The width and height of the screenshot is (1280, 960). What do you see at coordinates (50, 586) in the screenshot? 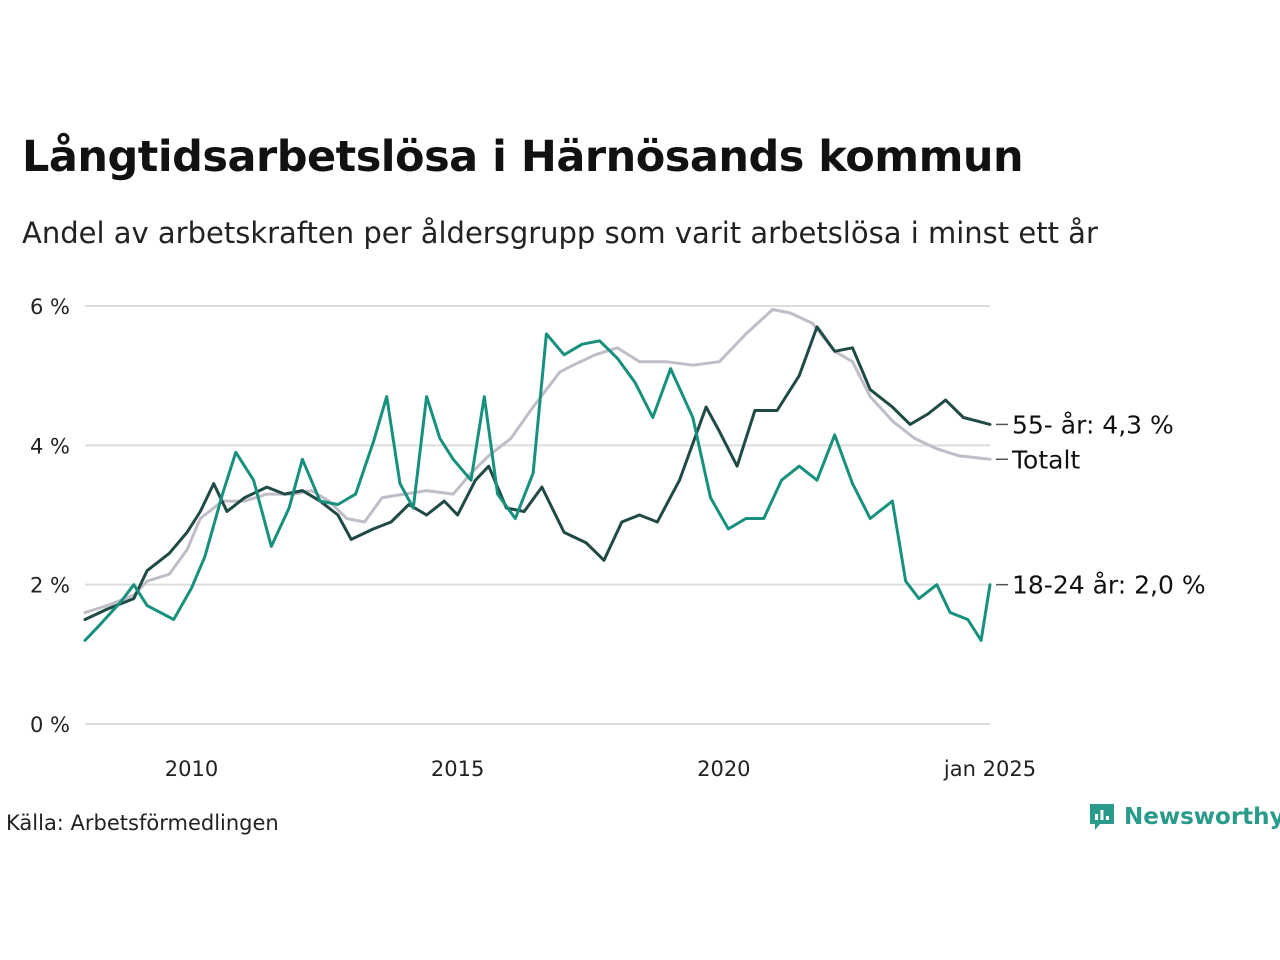
I see `y-tick-label: 2 %` at bounding box center [50, 586].